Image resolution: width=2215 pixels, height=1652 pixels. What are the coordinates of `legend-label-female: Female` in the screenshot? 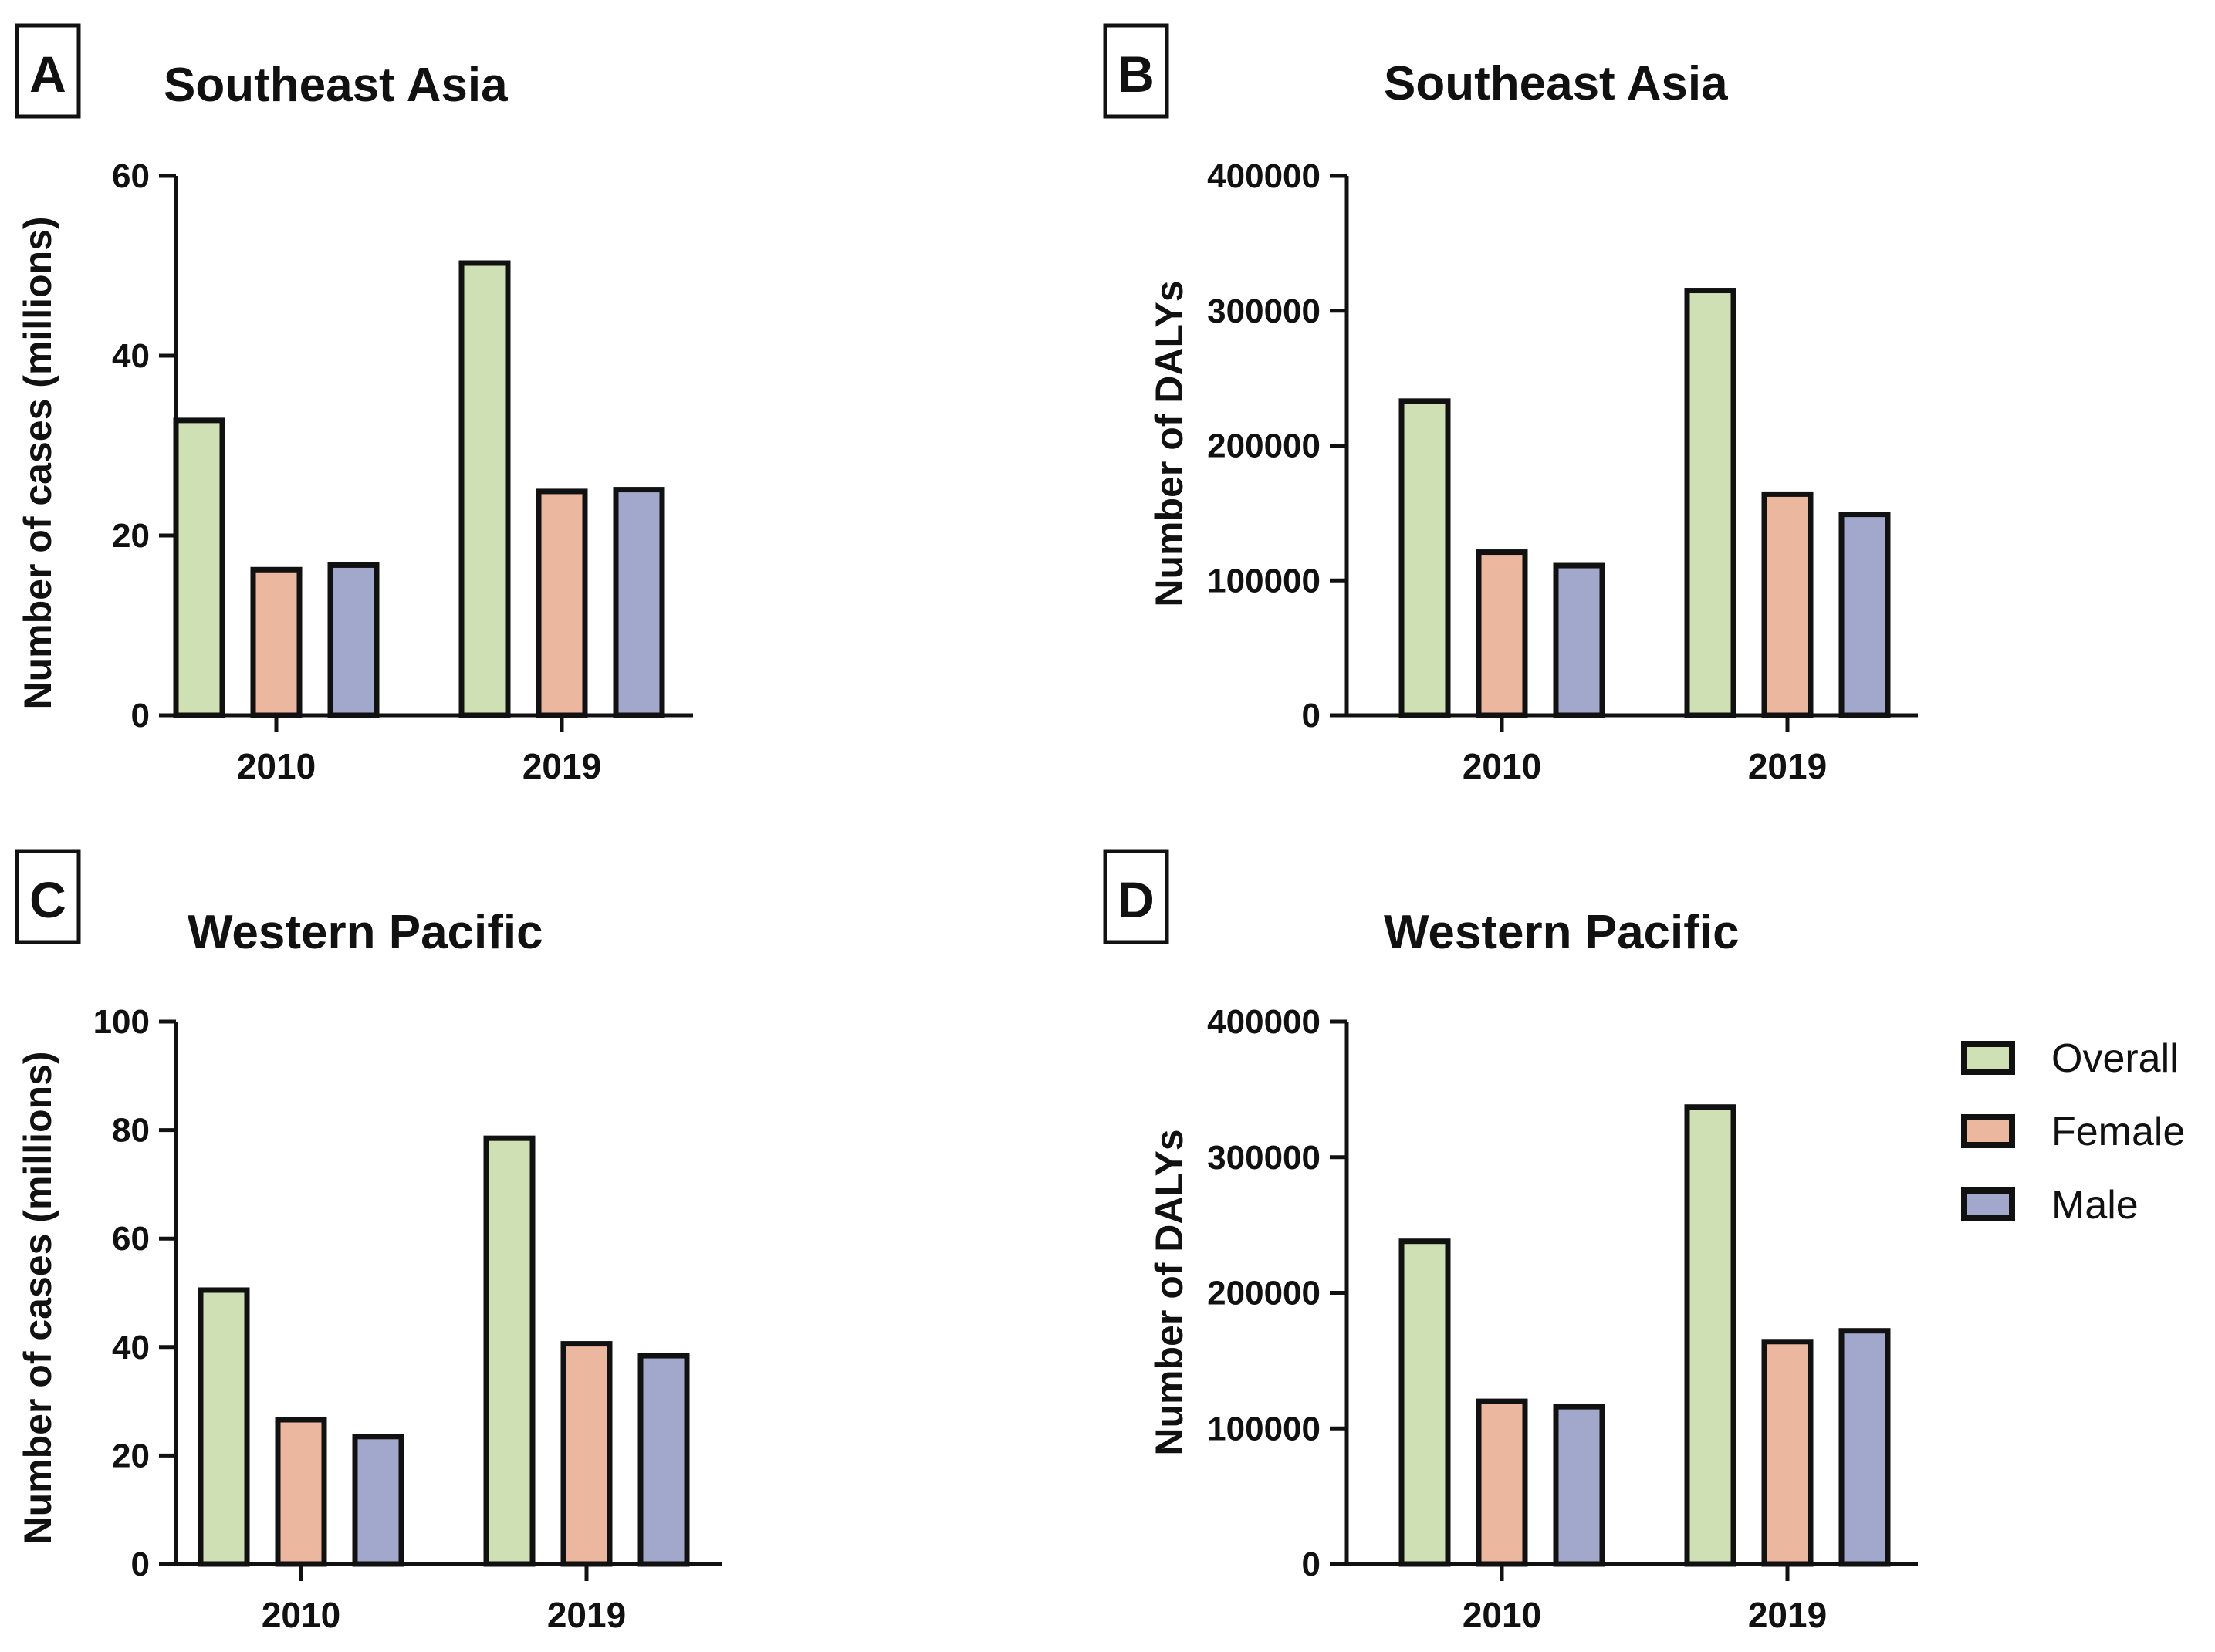 It's located at (2118, 1132).